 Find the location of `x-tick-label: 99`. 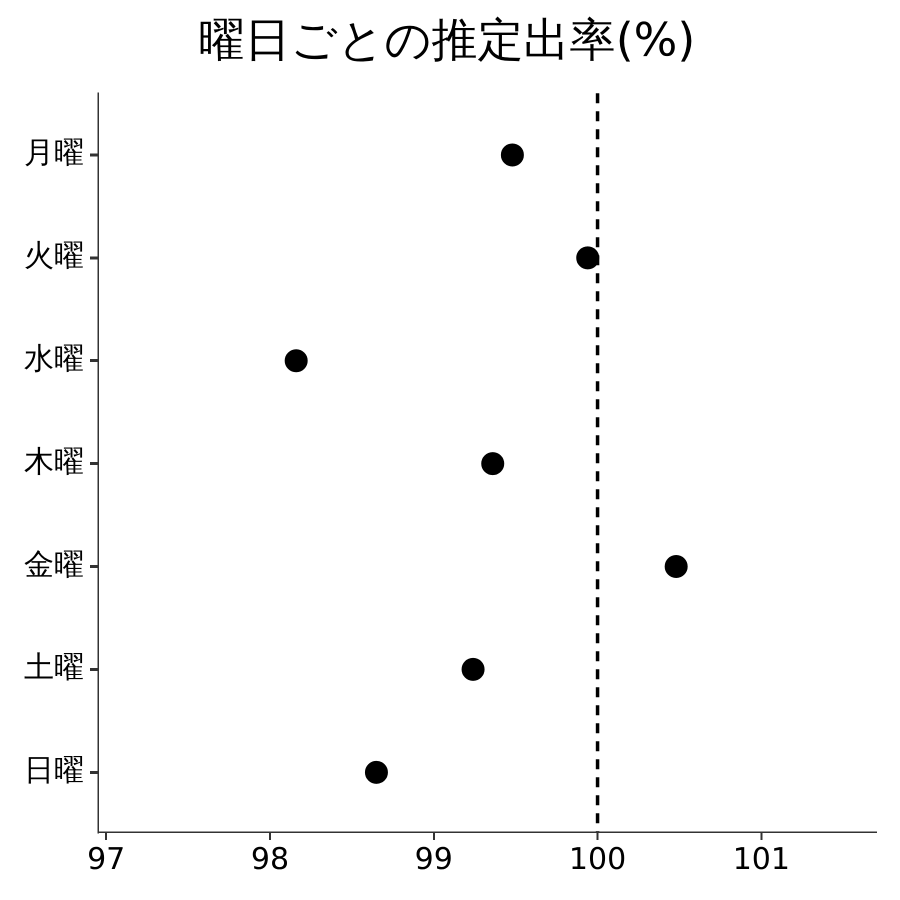

x-tick-label: 99 is located at coordinates (433, 859).